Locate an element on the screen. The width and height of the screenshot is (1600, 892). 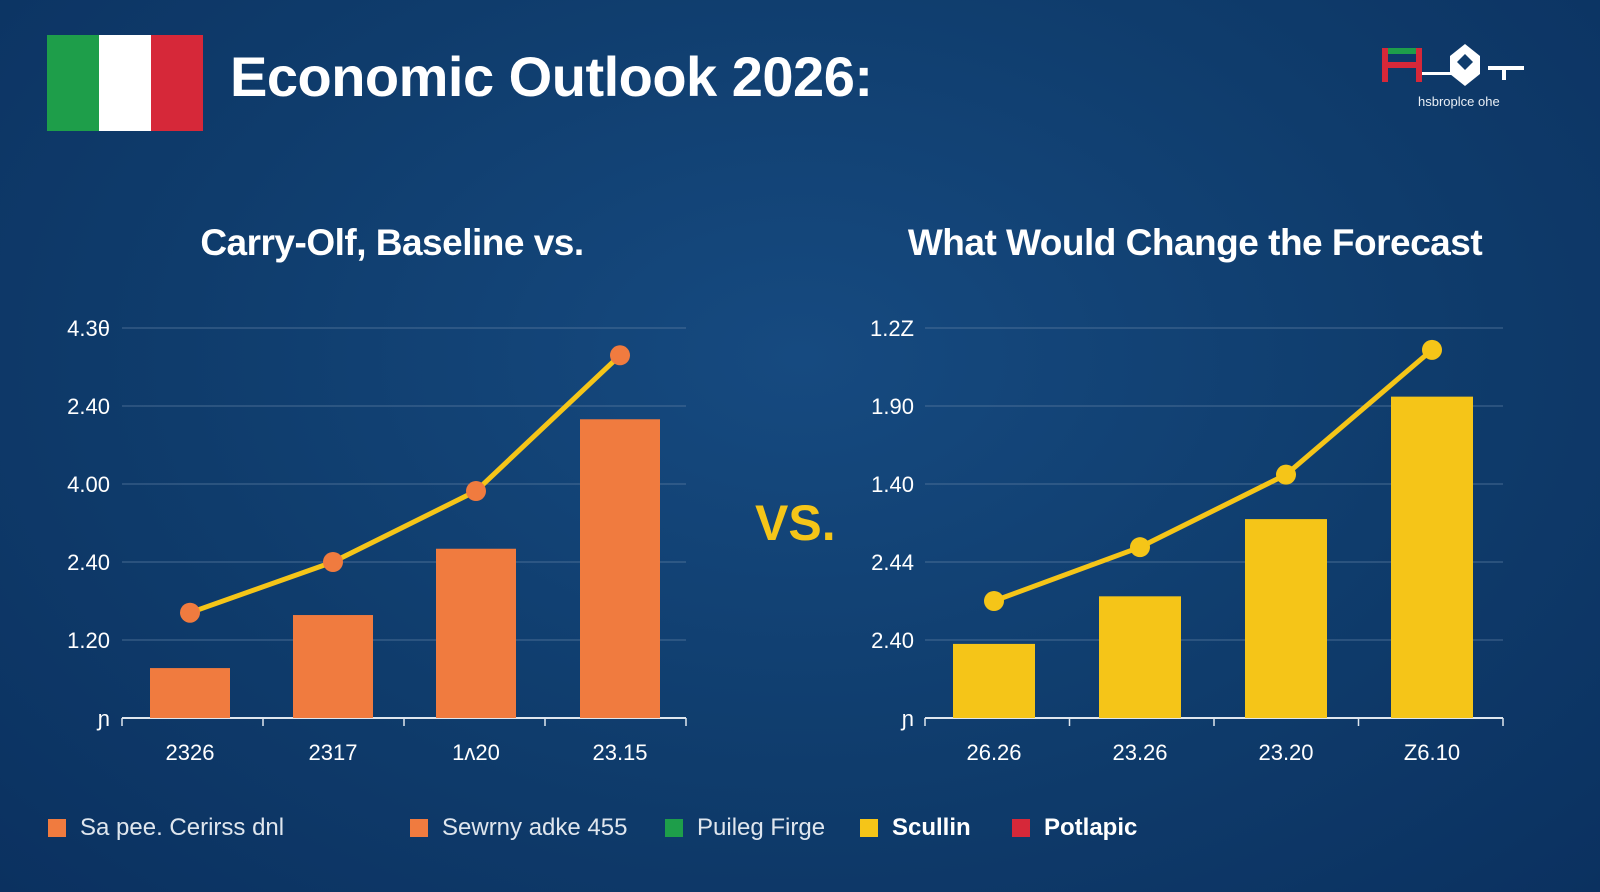
italy-flag is located at coordinates (125, 83).